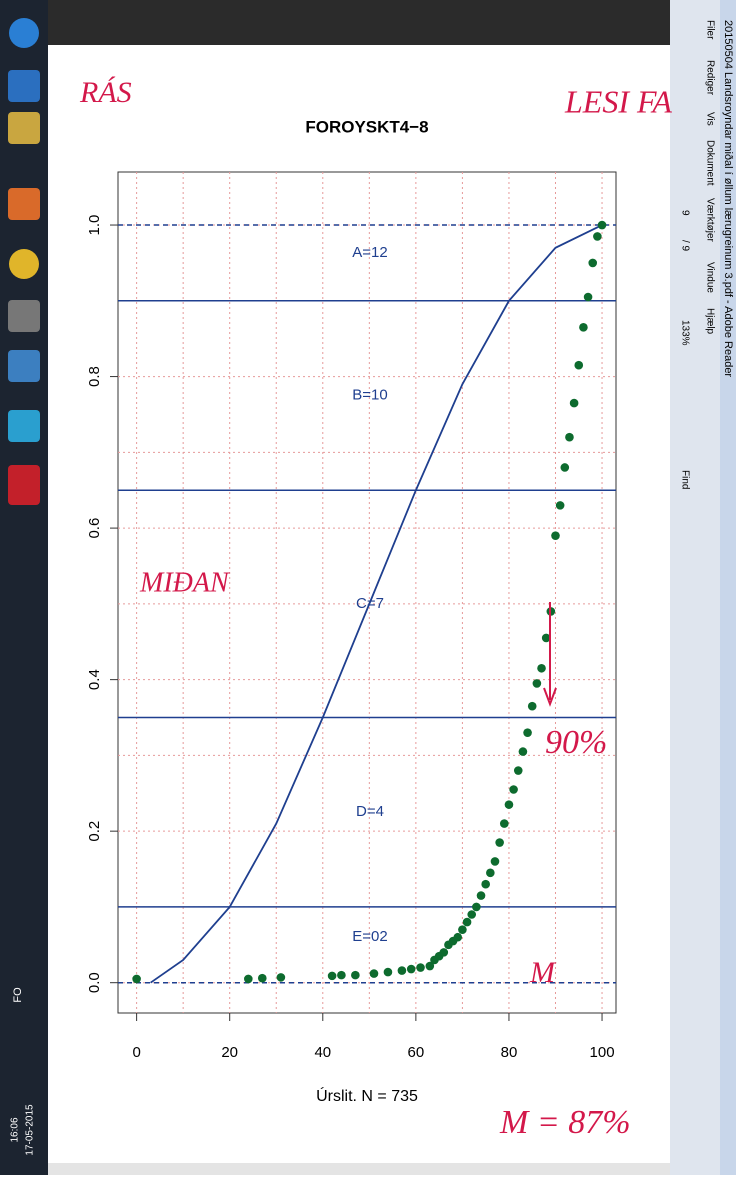  What do you see at coordinates (94, 528) in the screenshot?
I see `y-tick-label: 0.6` at bounding box center [94, 528].